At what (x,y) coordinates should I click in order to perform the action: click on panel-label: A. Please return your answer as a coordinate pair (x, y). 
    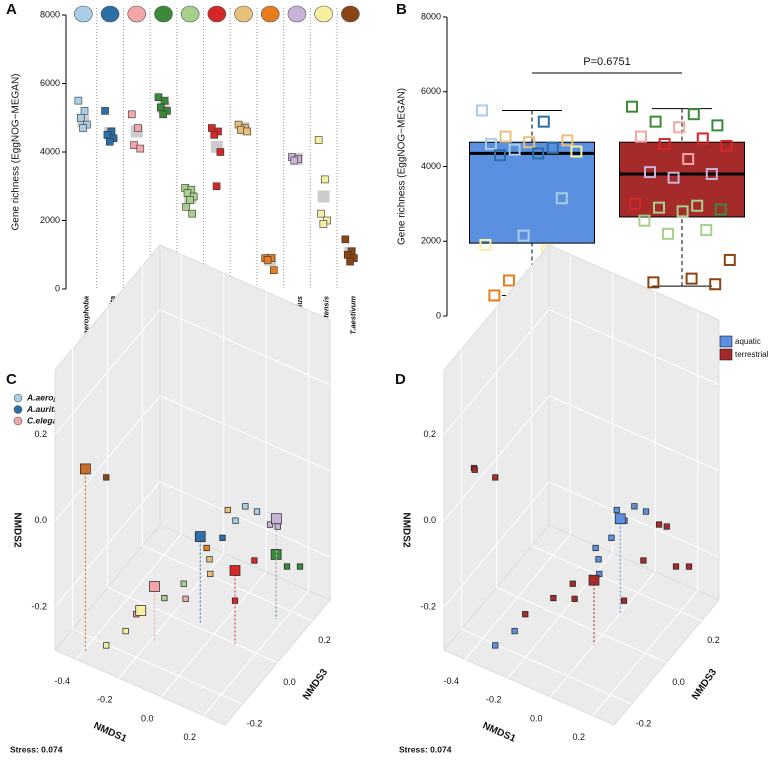
    Looking at the image, I should click on (11, 9).